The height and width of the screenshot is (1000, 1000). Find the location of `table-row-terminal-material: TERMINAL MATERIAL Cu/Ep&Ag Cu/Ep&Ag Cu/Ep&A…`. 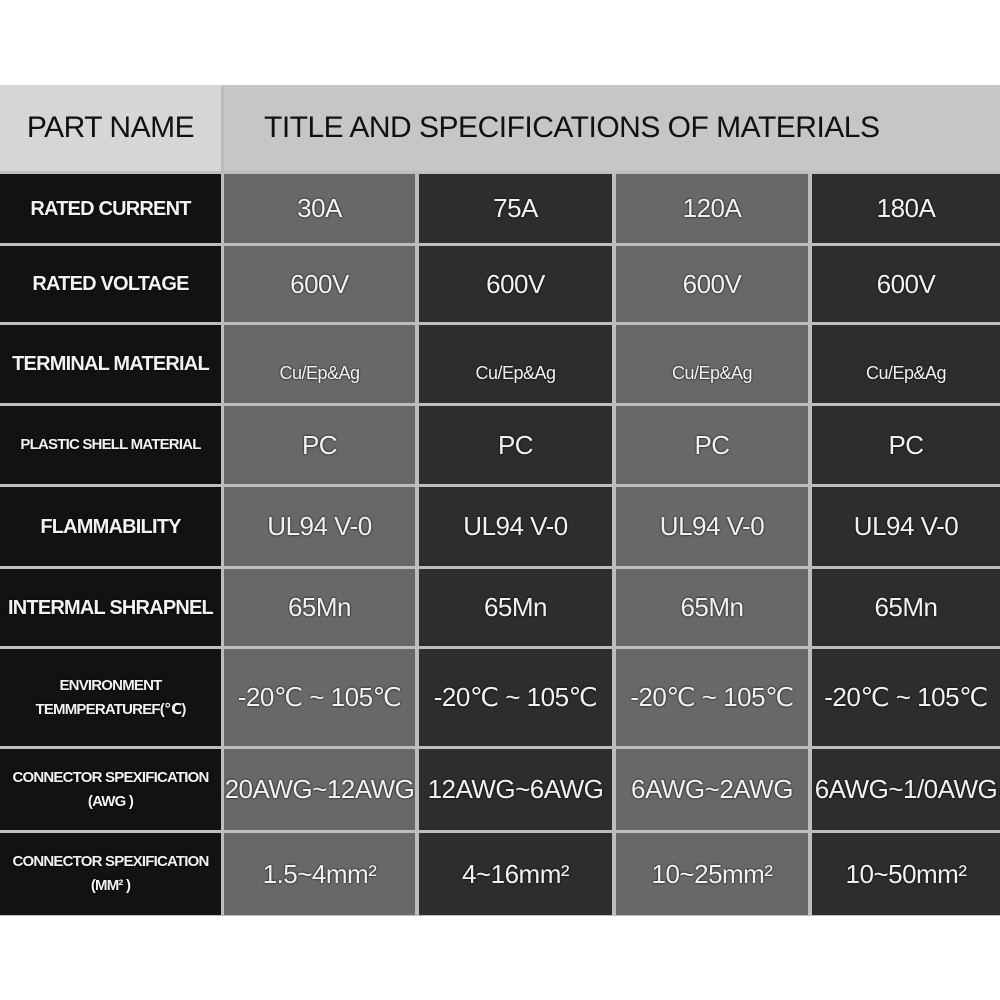

table-row-terminal-material: TERMINAL MATERIAL Cu/Ep&Ag Cu/Ep&Ag Cu/Ep&A… is located at coordinates (500, 364).